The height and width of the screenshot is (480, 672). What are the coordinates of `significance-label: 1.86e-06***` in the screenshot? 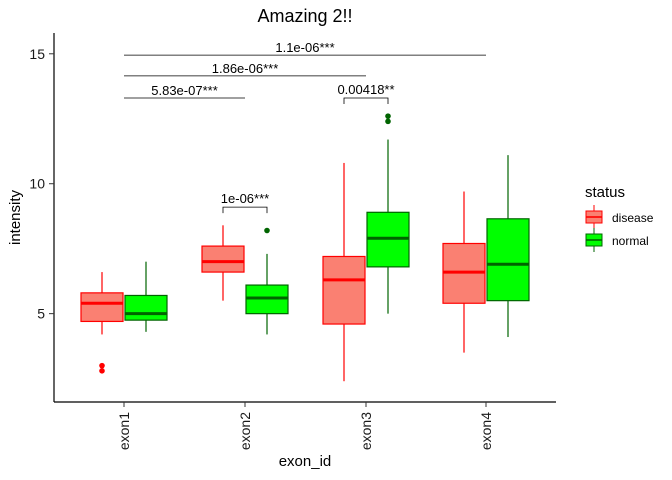 It's located at (245, 68).